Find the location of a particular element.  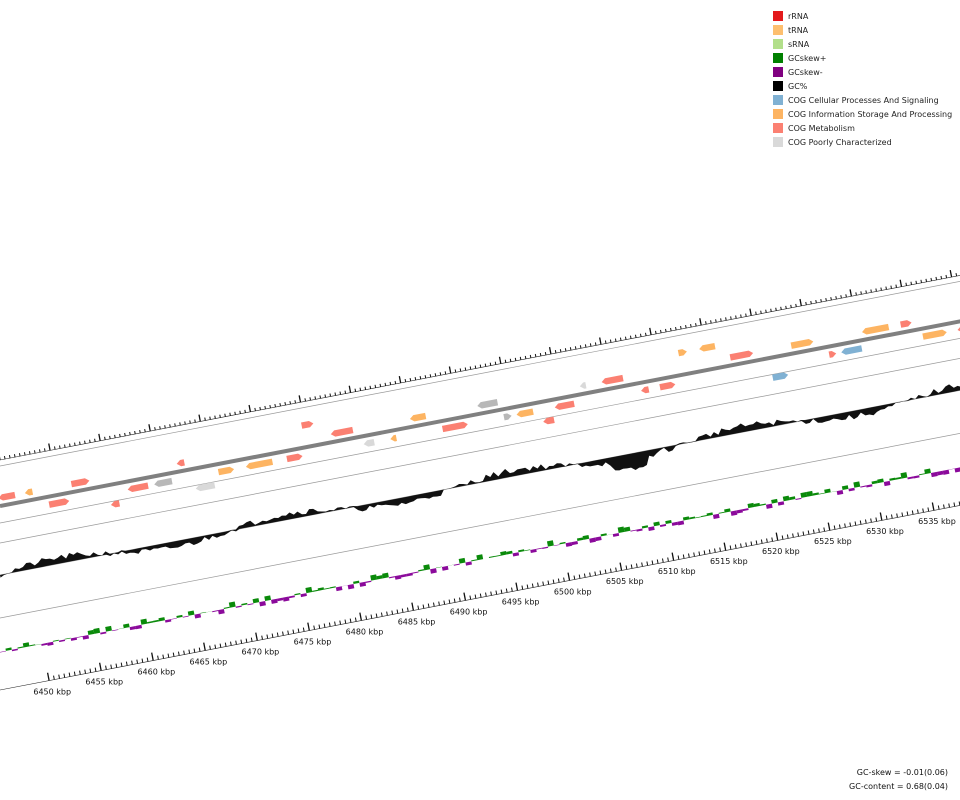

kbp-tick-label: 6480 kbp is located at coordinates (365, 631).